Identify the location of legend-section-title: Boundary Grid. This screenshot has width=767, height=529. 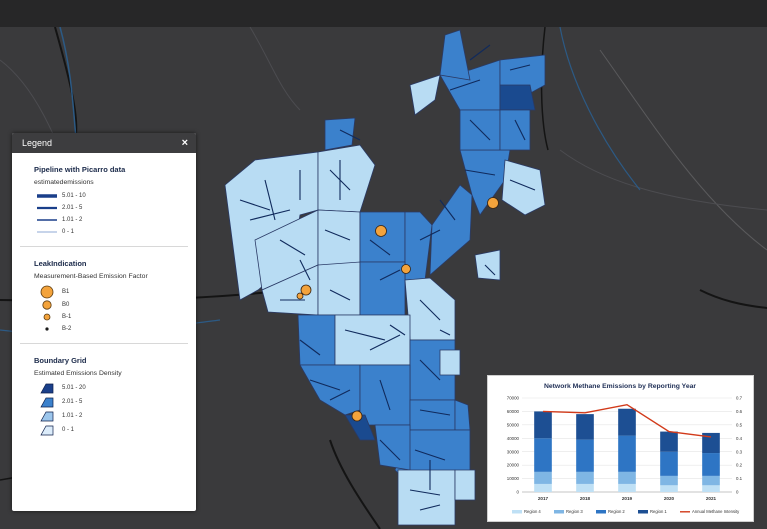
(60, 360).